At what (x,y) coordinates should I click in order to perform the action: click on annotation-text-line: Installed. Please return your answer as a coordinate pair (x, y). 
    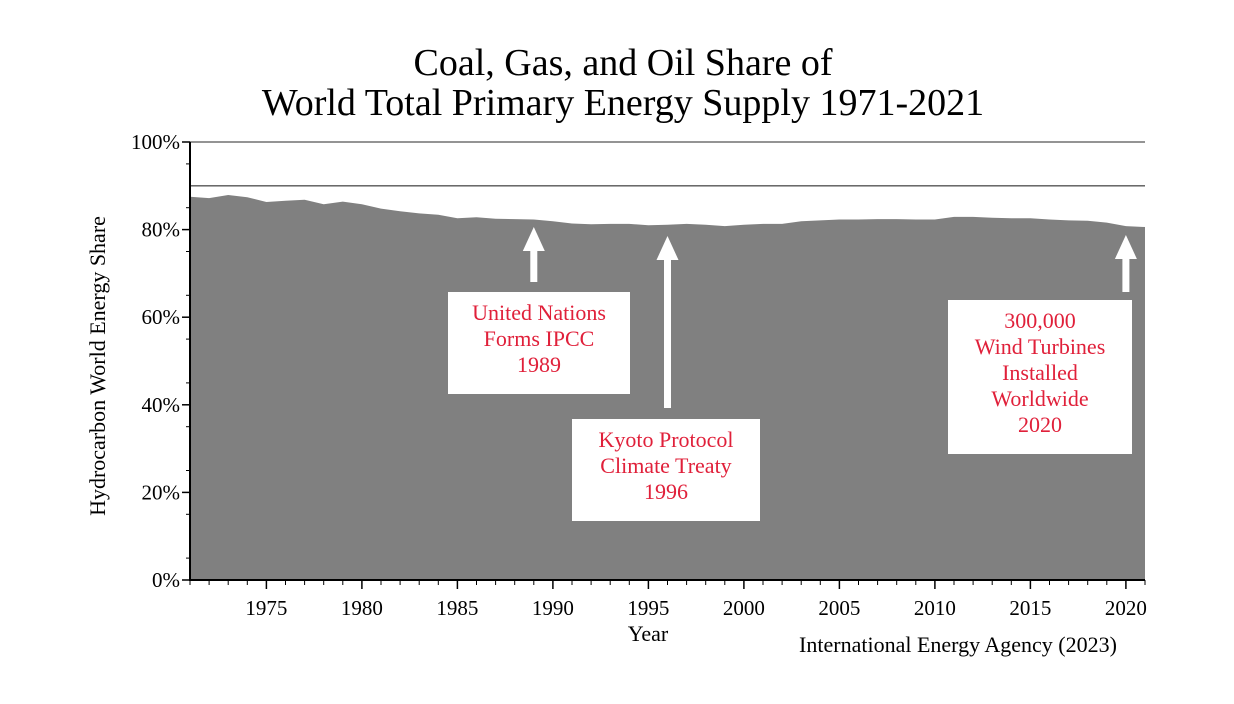
    Looking at the image, I should click on (1040, 372).